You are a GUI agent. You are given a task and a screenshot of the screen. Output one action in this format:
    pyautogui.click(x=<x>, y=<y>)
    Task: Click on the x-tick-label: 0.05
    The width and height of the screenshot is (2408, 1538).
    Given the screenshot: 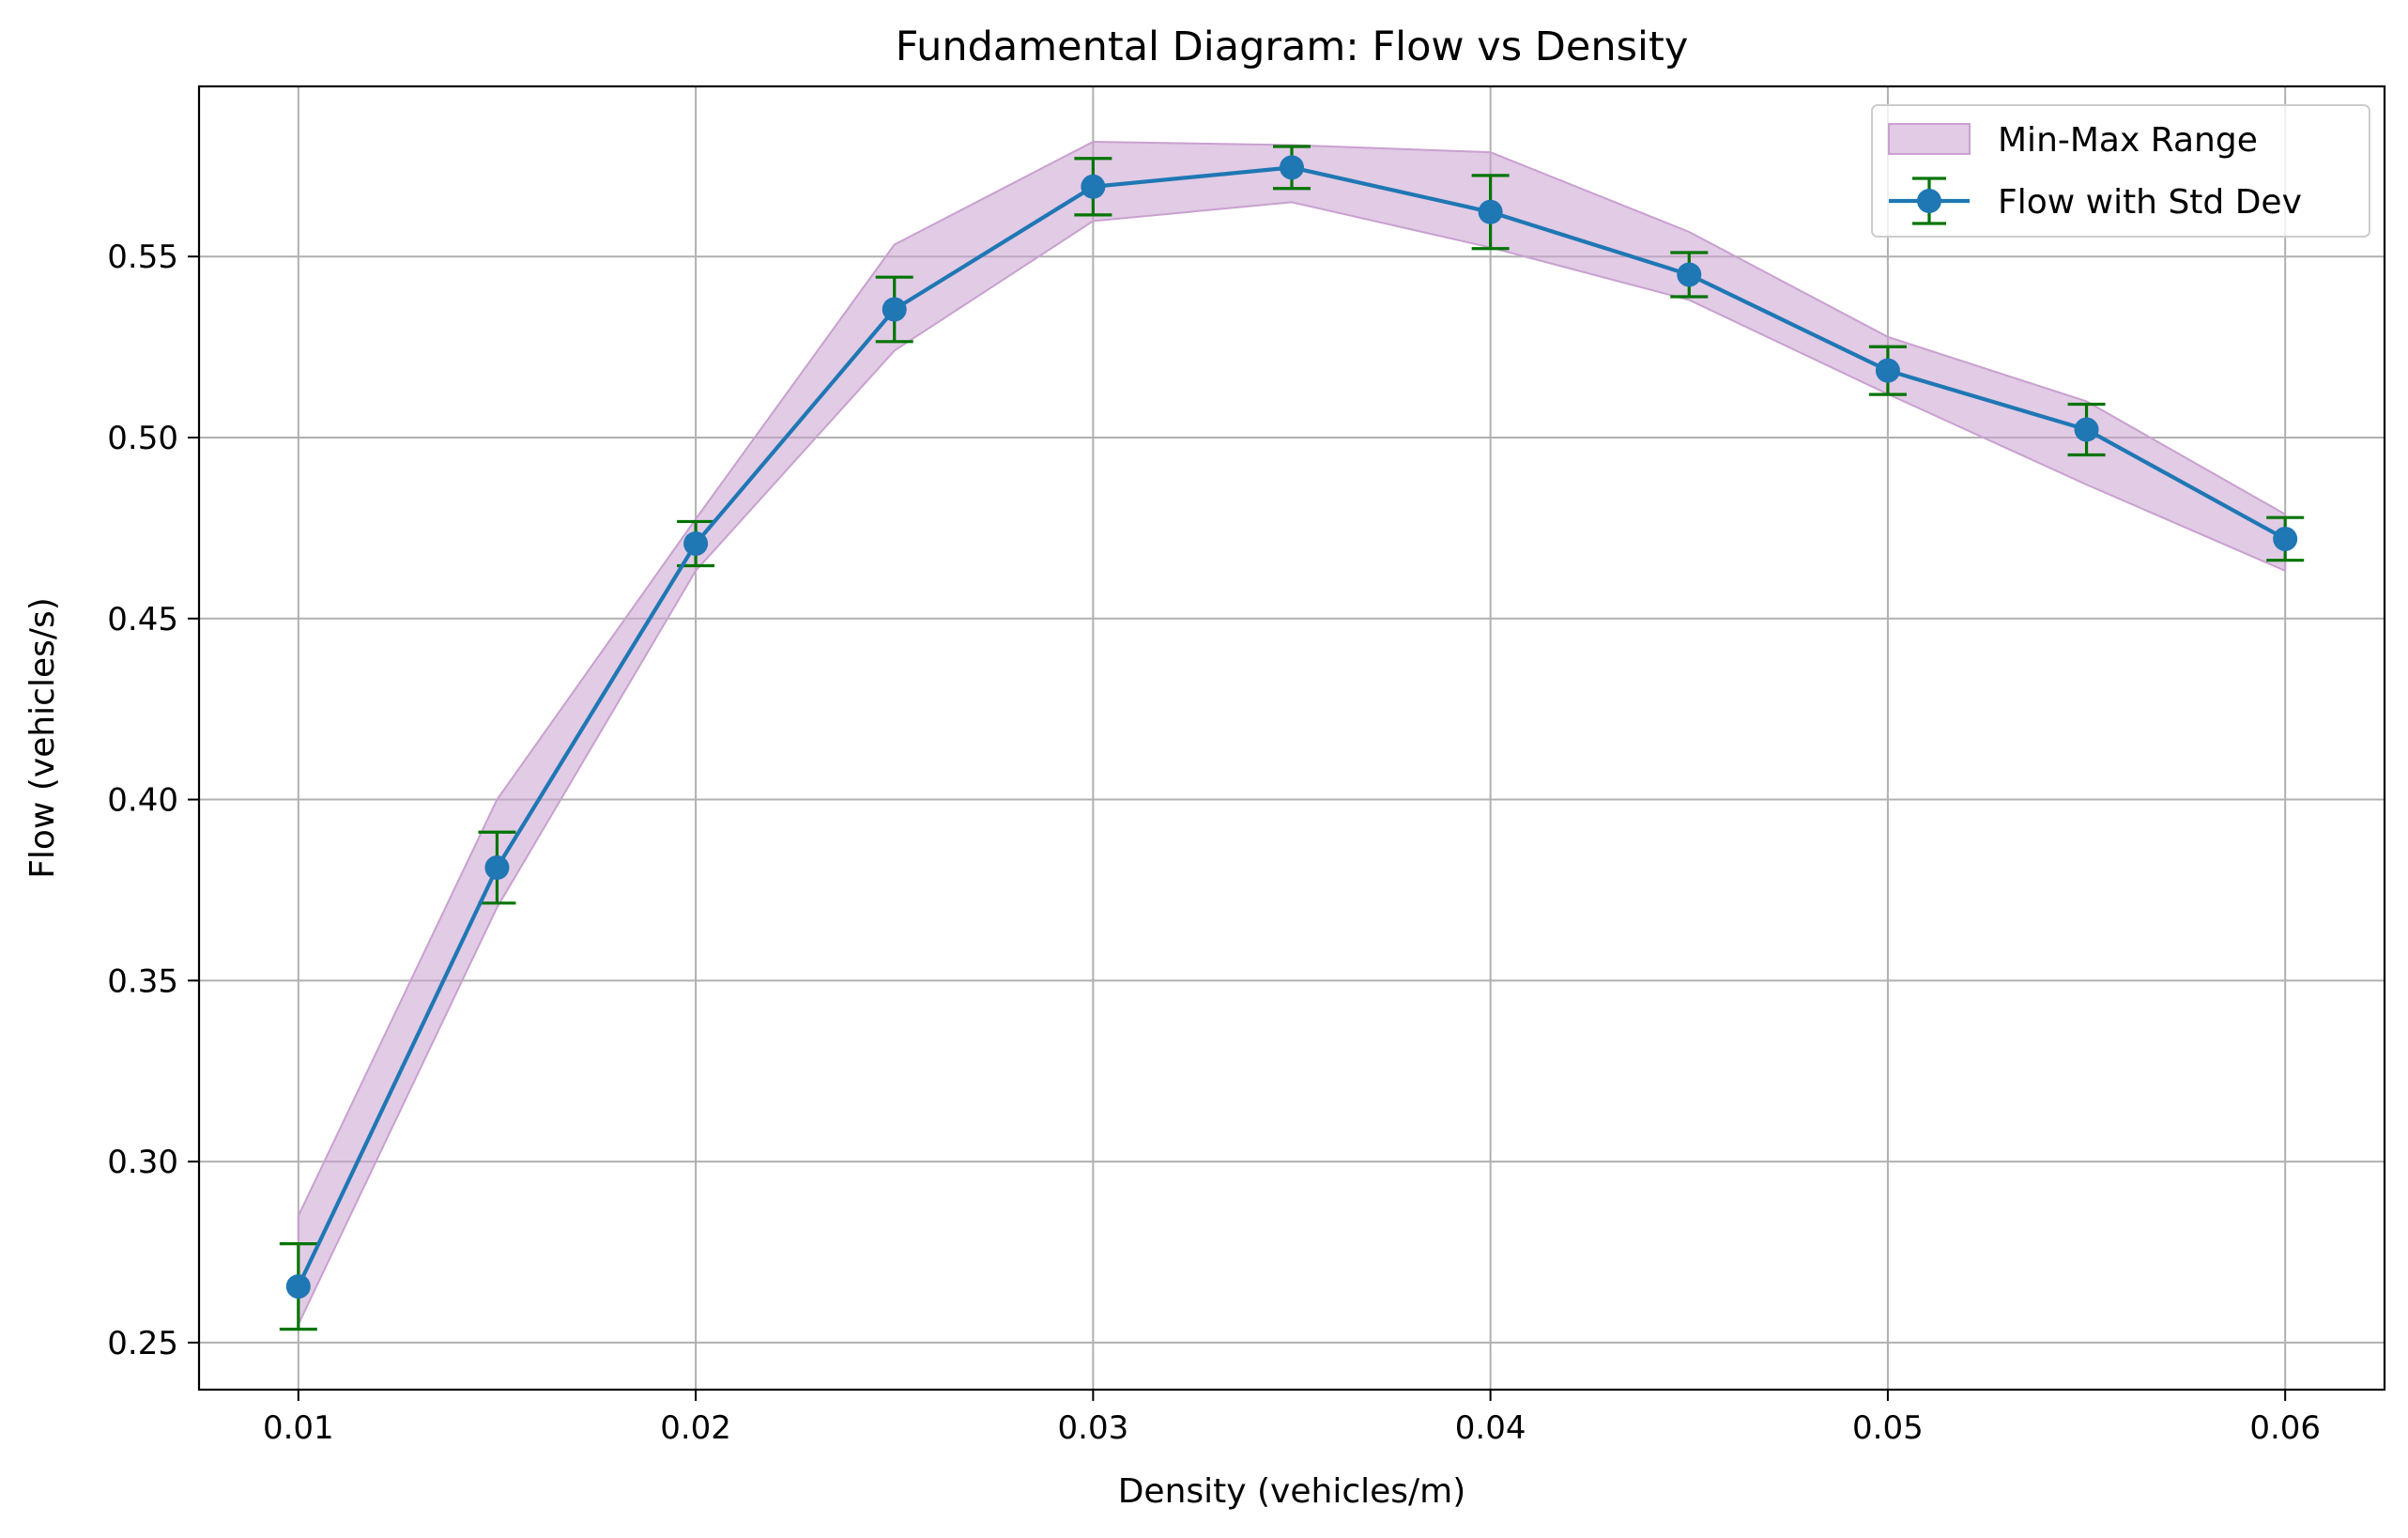 What is the action you would take?
    pyautogui.click(x=1888, y=1428)
    